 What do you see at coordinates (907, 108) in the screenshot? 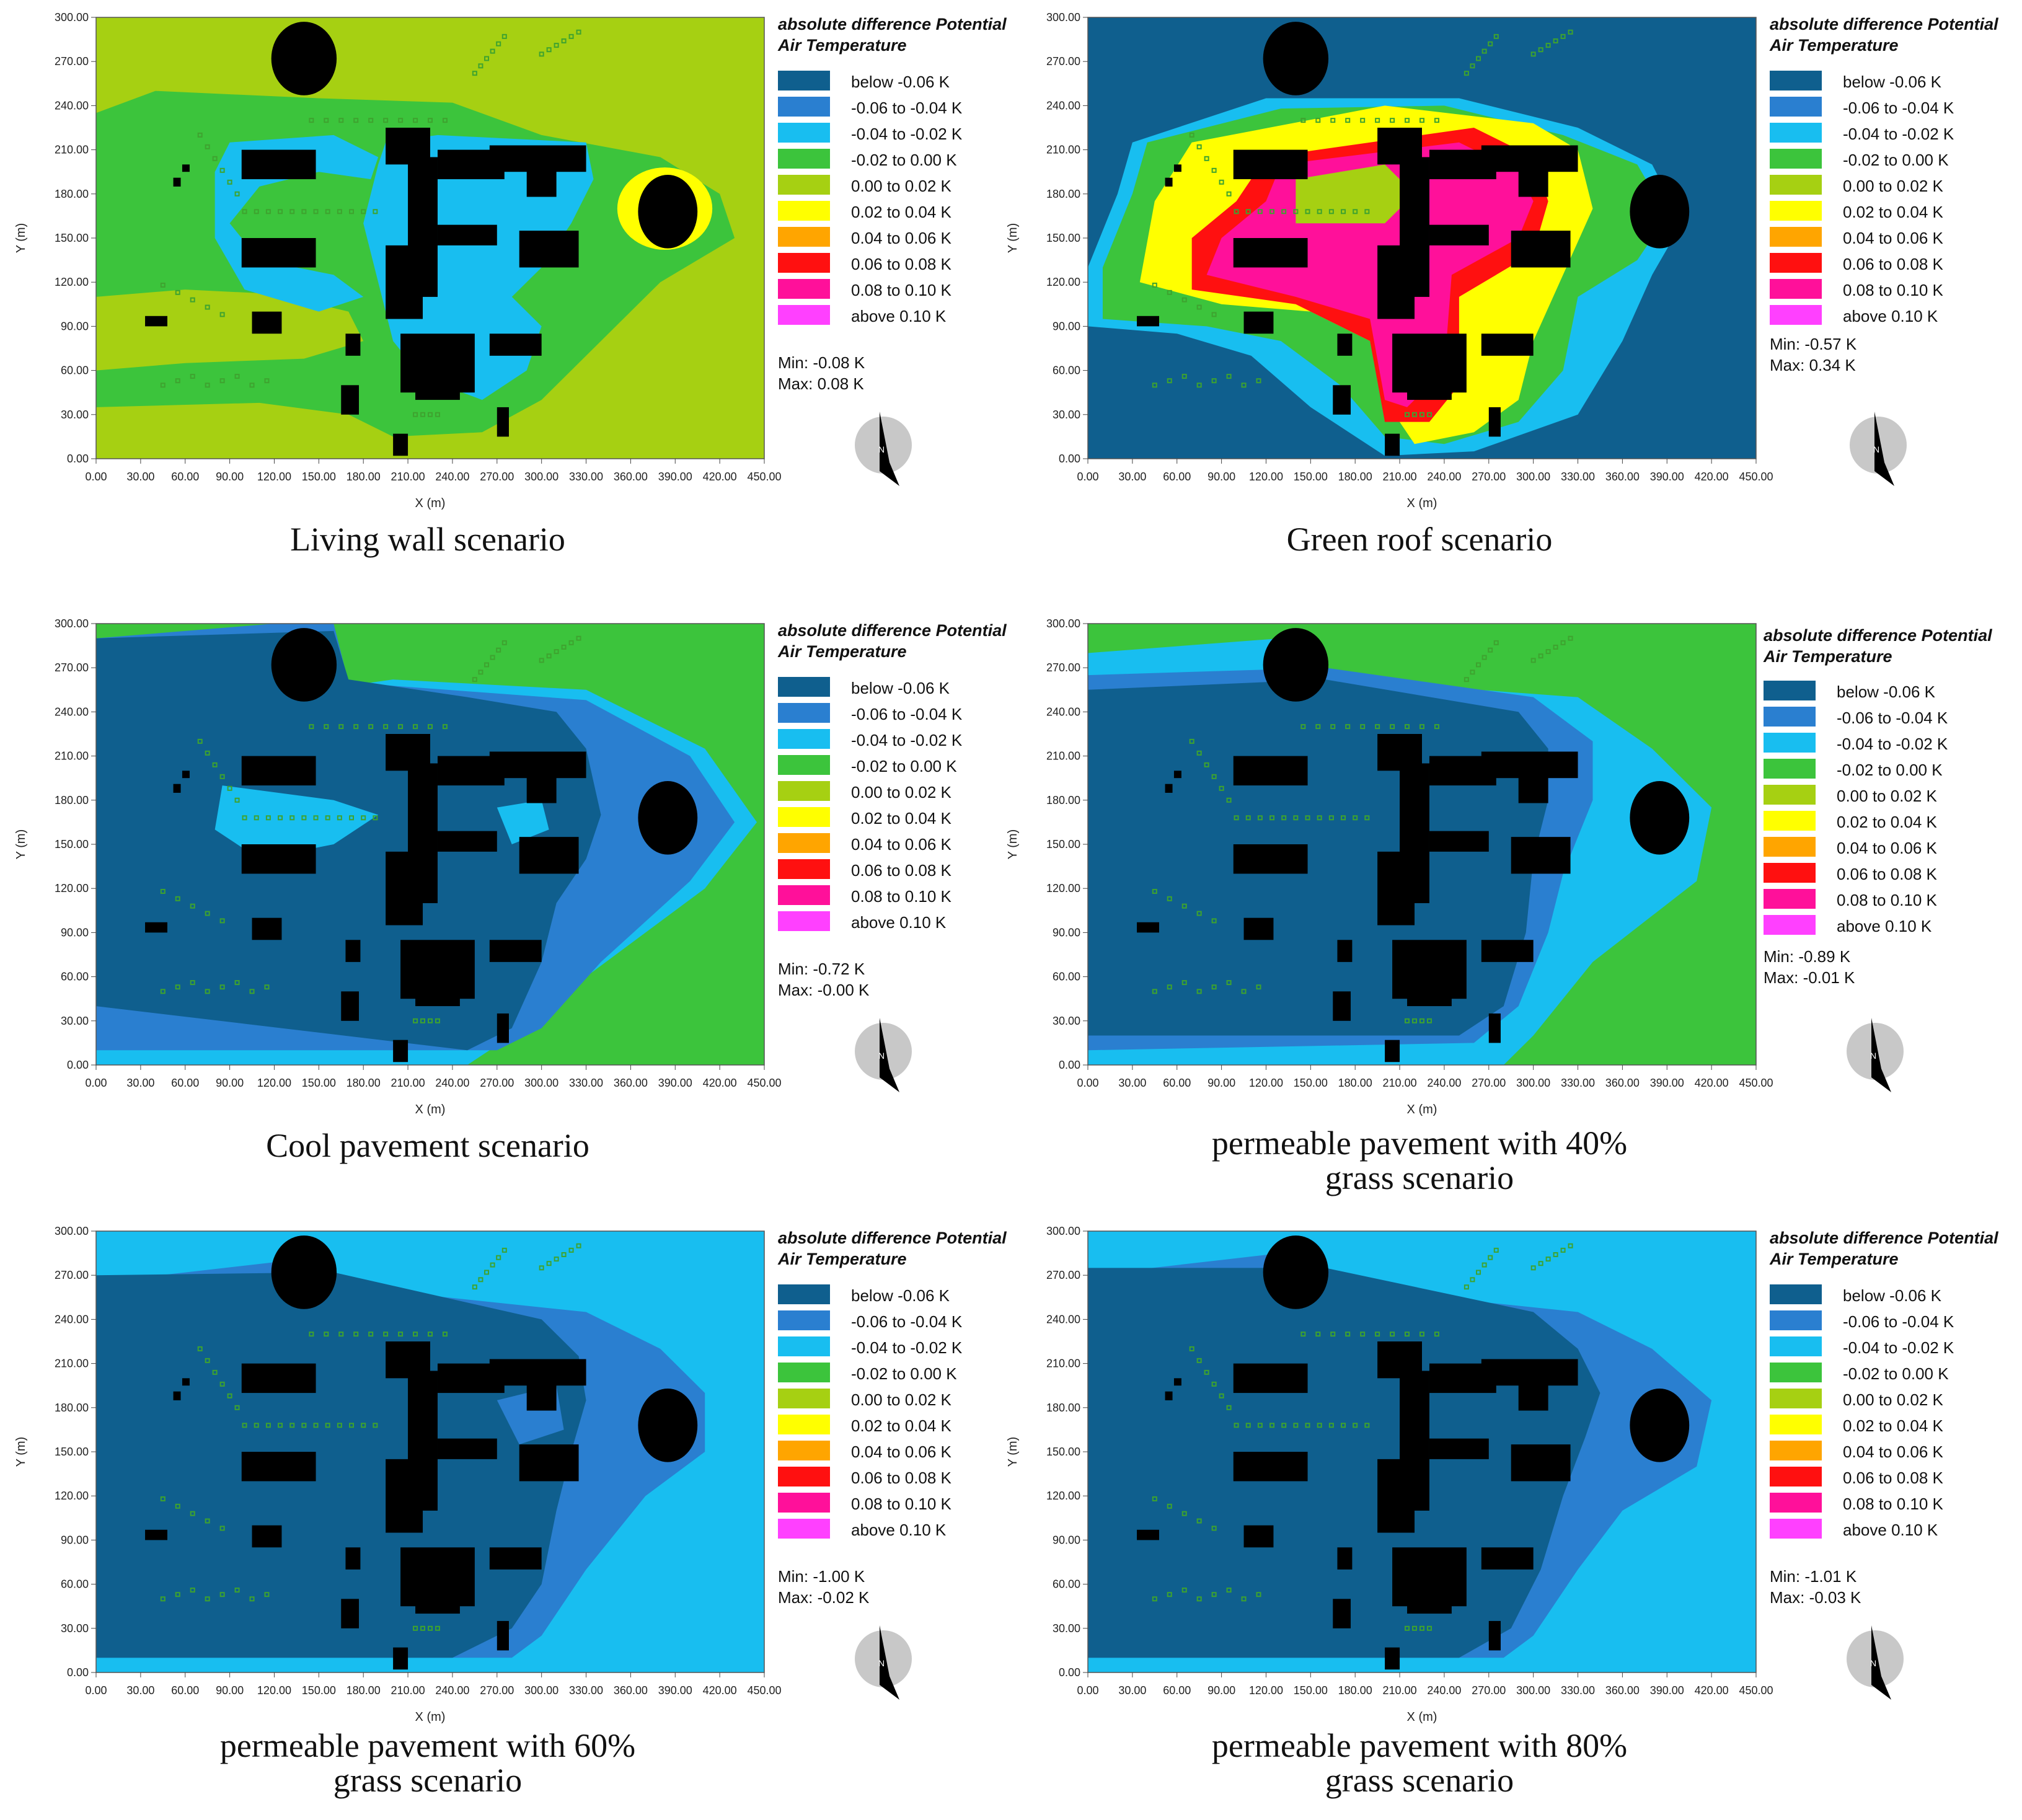
I see `legend-label: -0.06 to -0.04 K` at bounding box center [907, 108].